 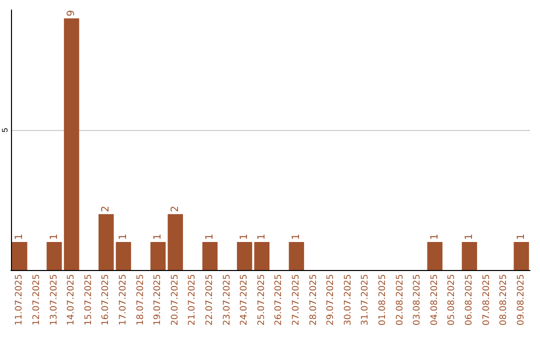 I want to click on x-tick-label: 26.07.2025, so click(x=279, y=300).